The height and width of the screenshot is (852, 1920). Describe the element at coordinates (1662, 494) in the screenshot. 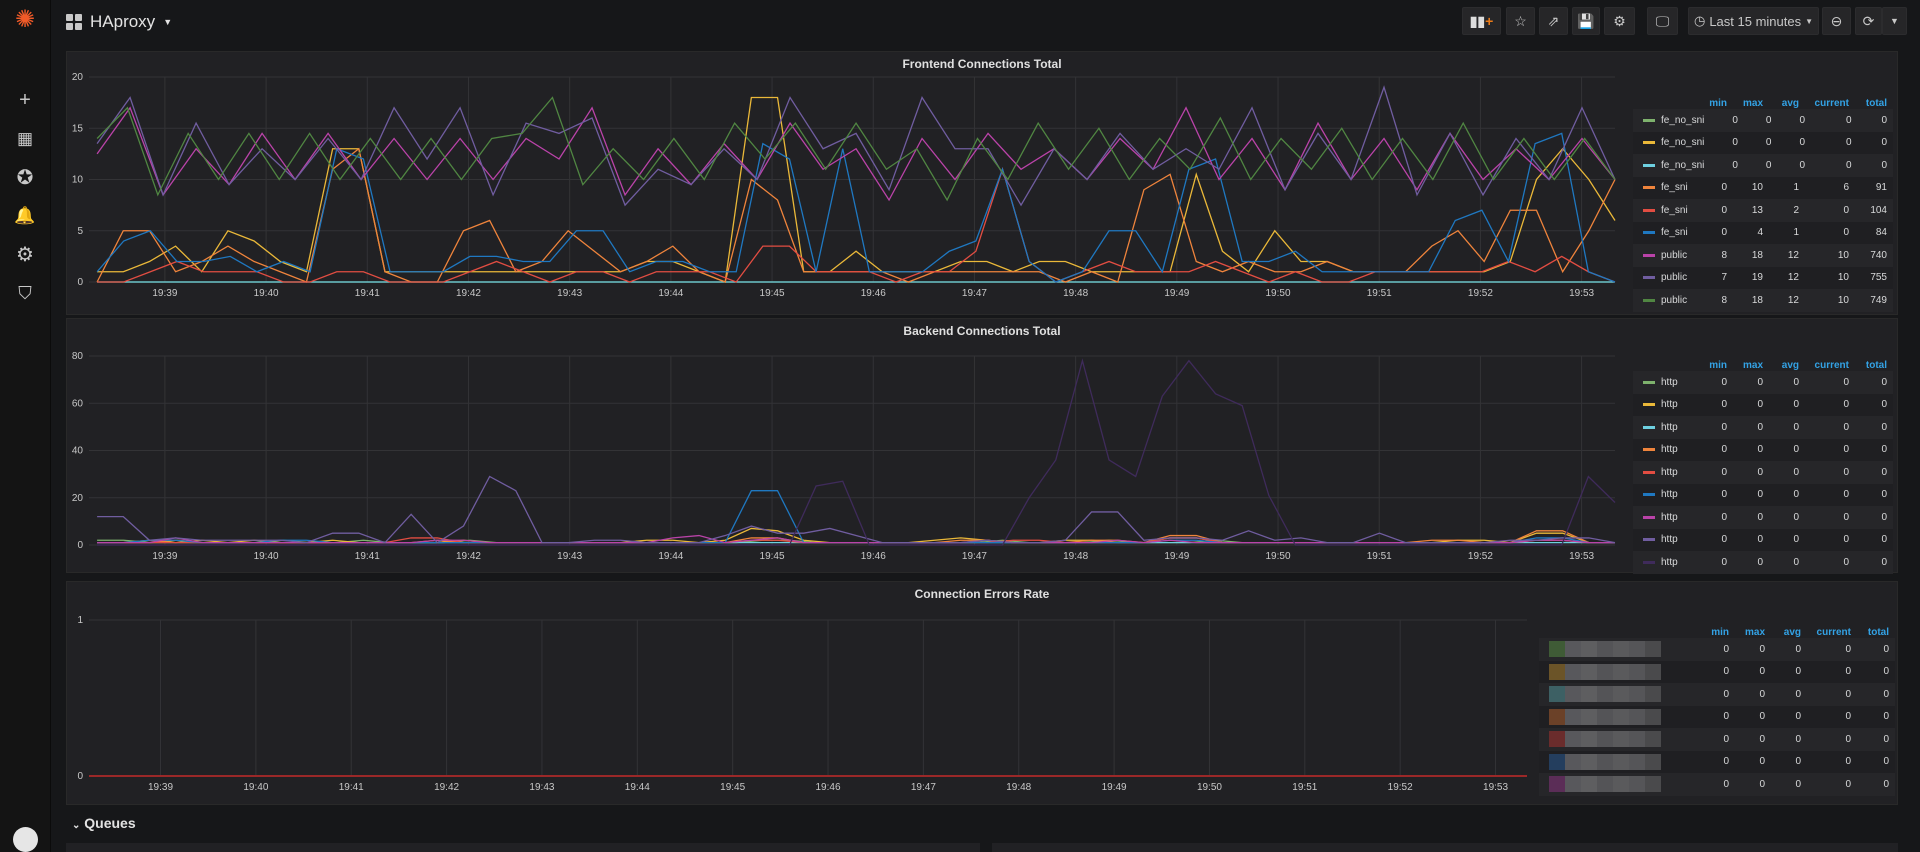

I see `legend-series: http` at that location.